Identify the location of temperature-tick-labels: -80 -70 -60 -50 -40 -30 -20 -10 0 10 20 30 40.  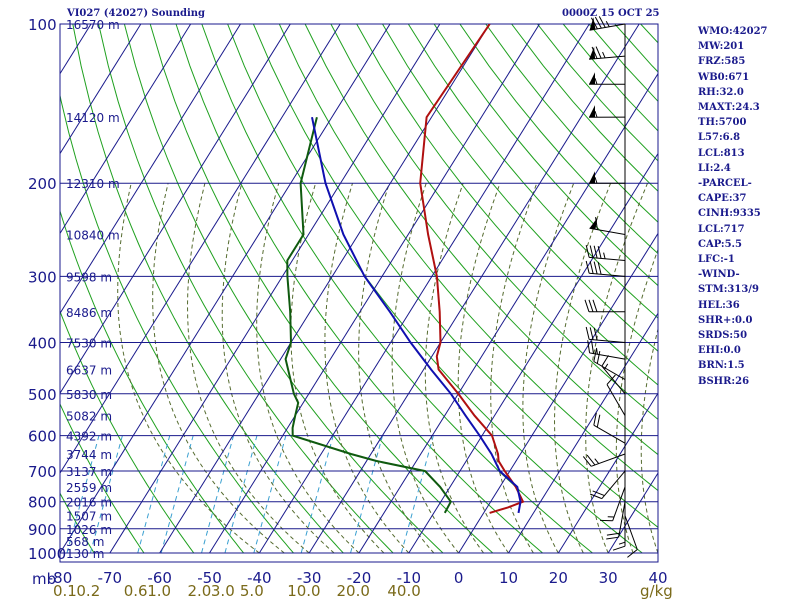
(358, 578).